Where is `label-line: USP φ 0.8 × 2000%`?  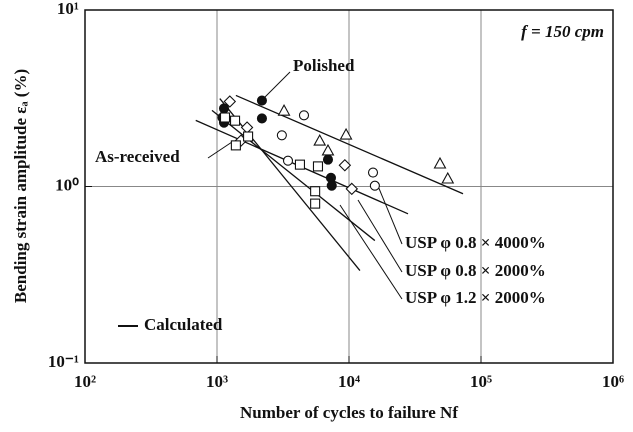 label-line: USP φ 0.8 × 2000% is located at coordinates (475, 270).